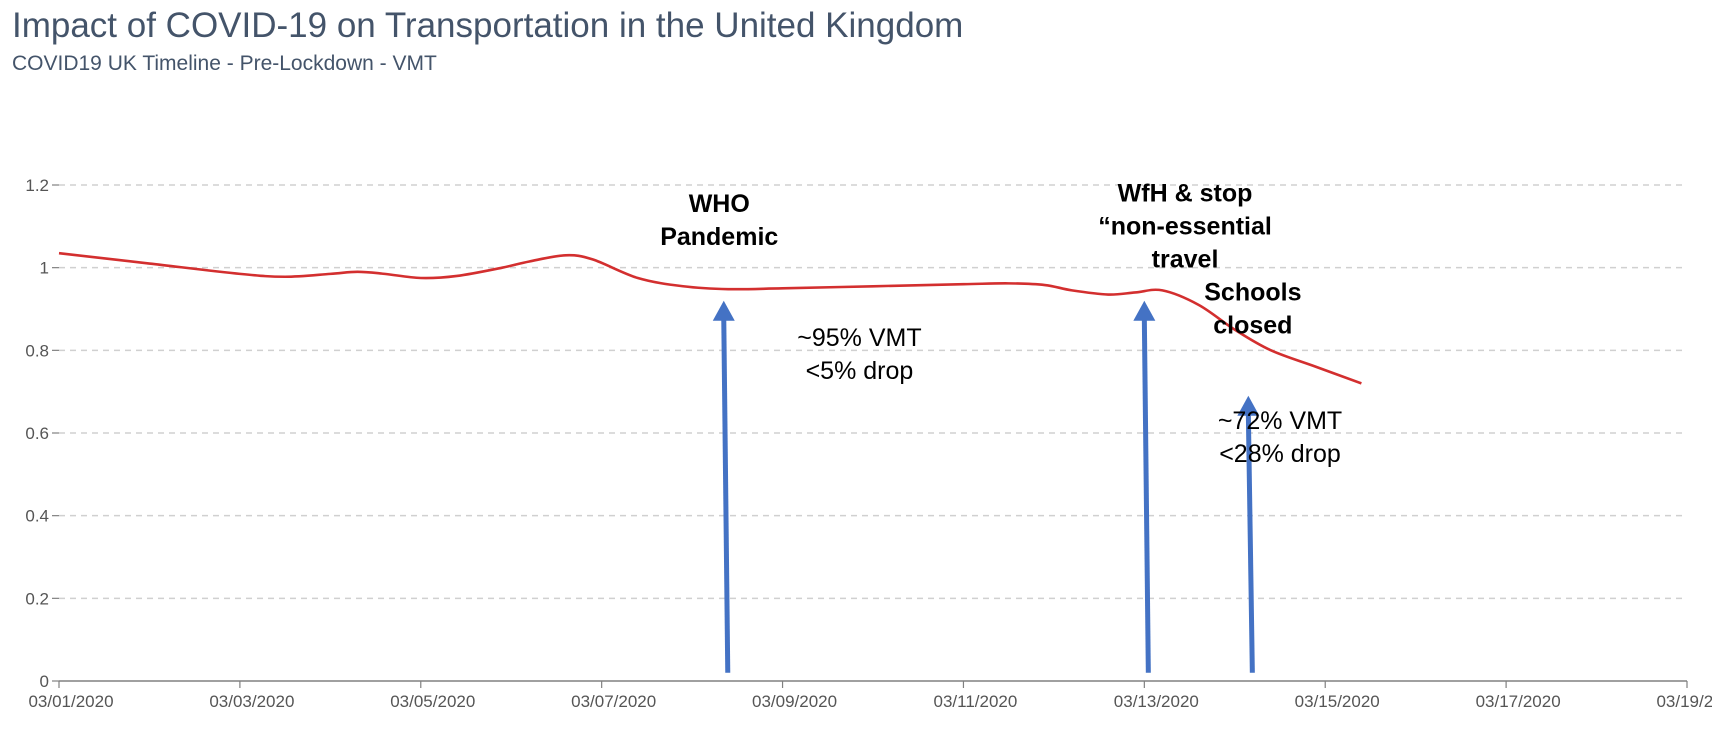 This screenshot has width=1712, height=755. I want to click on annotation-line: closed, so click(1252, 326).